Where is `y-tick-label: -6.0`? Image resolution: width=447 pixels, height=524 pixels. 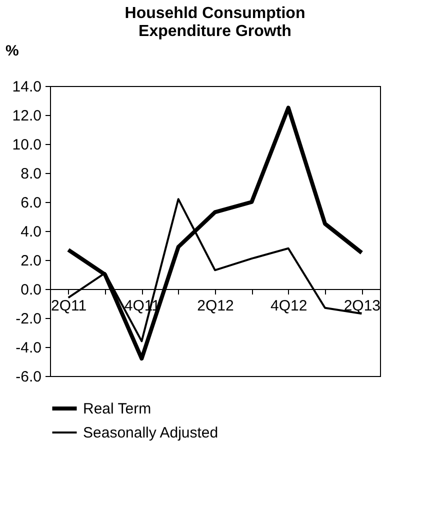 y-tick-label: -6.0 is located at coordinates (29, 377).